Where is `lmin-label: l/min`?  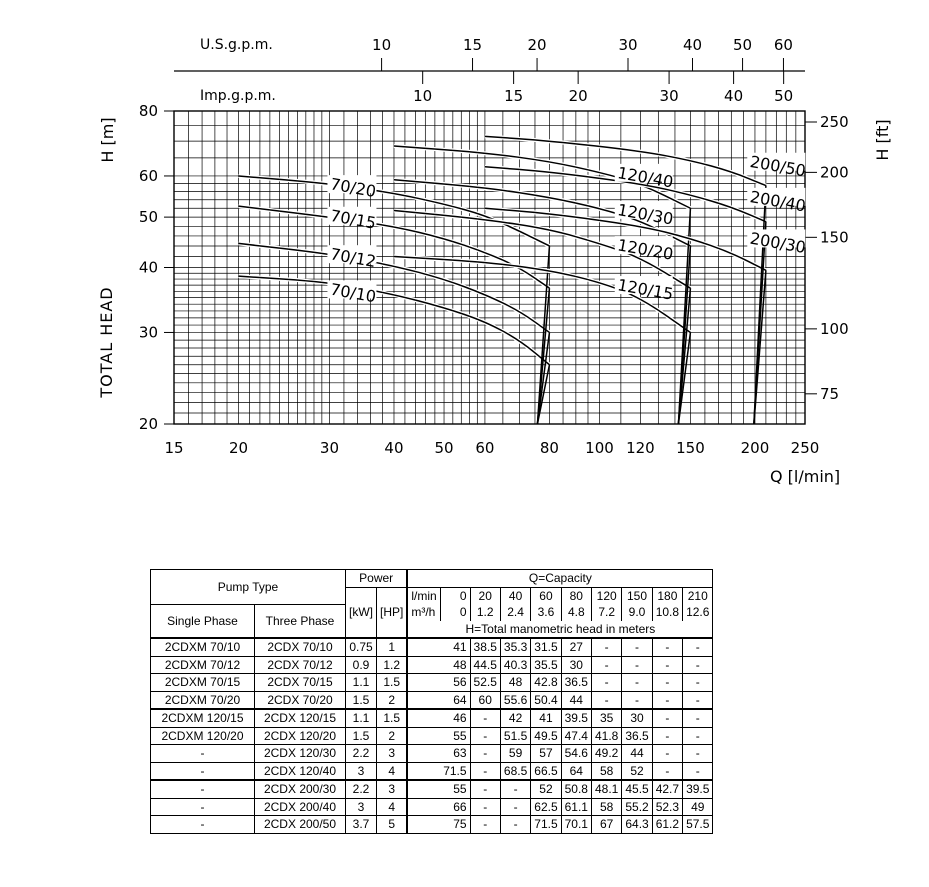
lmin-label: l/min is located at coordinates (423, 595).